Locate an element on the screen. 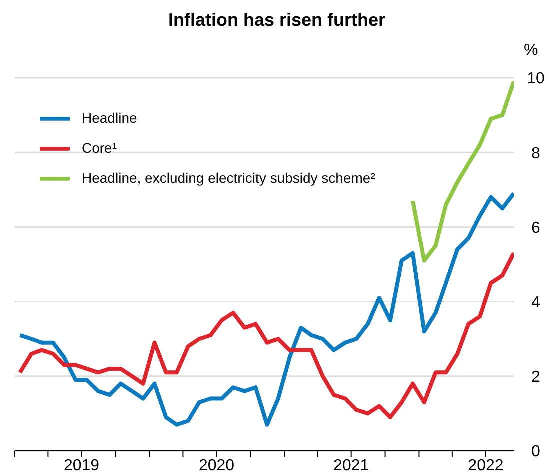 The width and height of the screenshot is (554, 473). y-tick-label: 4 is located at coordinates (536, 303).